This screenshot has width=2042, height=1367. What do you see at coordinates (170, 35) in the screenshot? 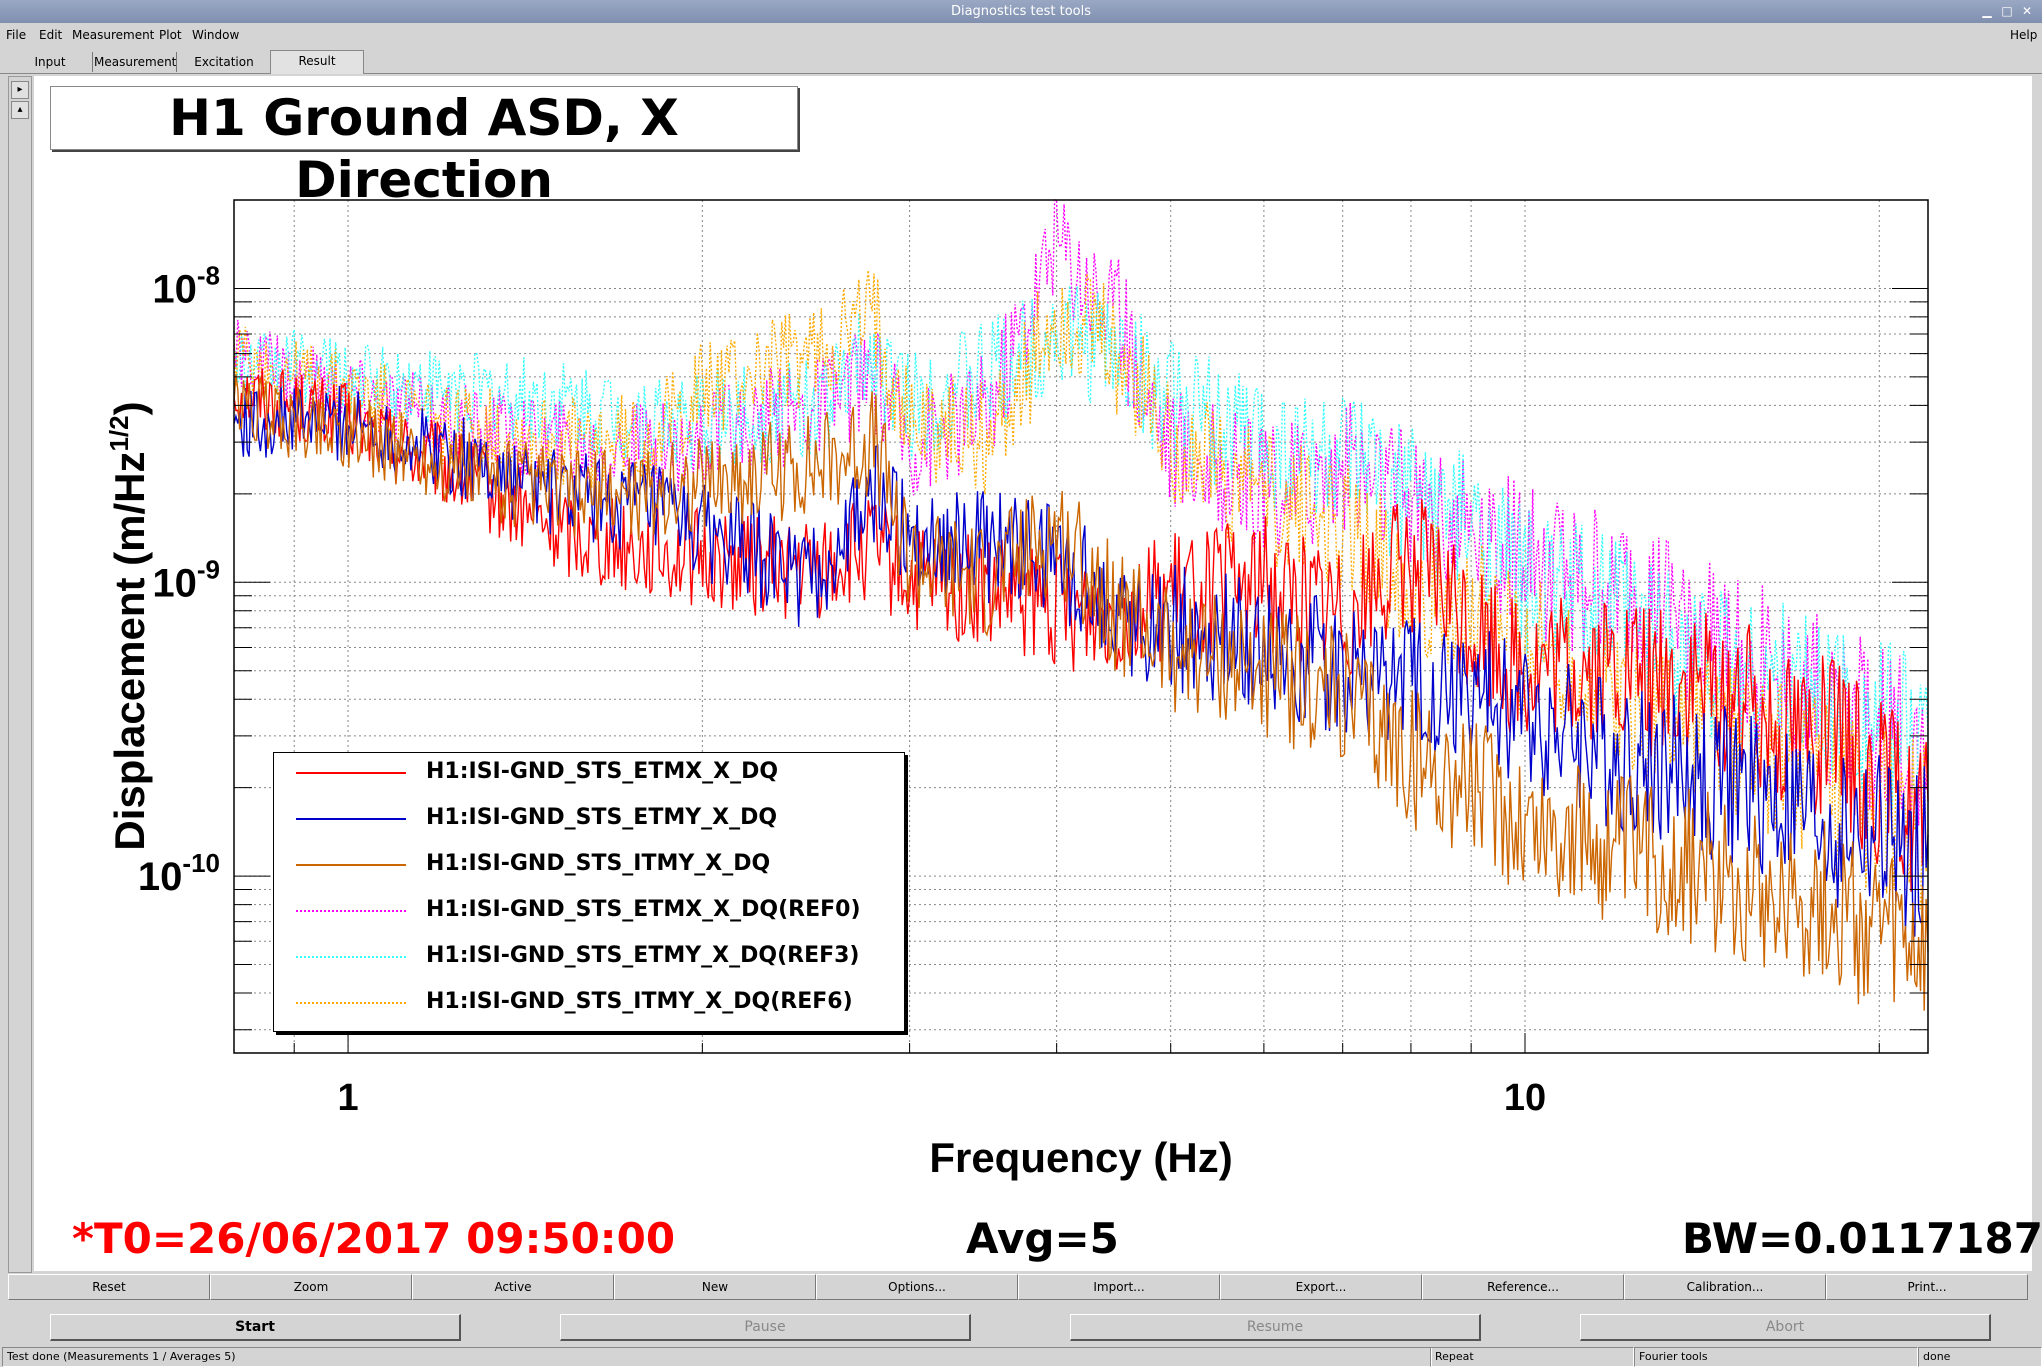
I see `menu-plot: Plot` at bounding box center [170, 35].